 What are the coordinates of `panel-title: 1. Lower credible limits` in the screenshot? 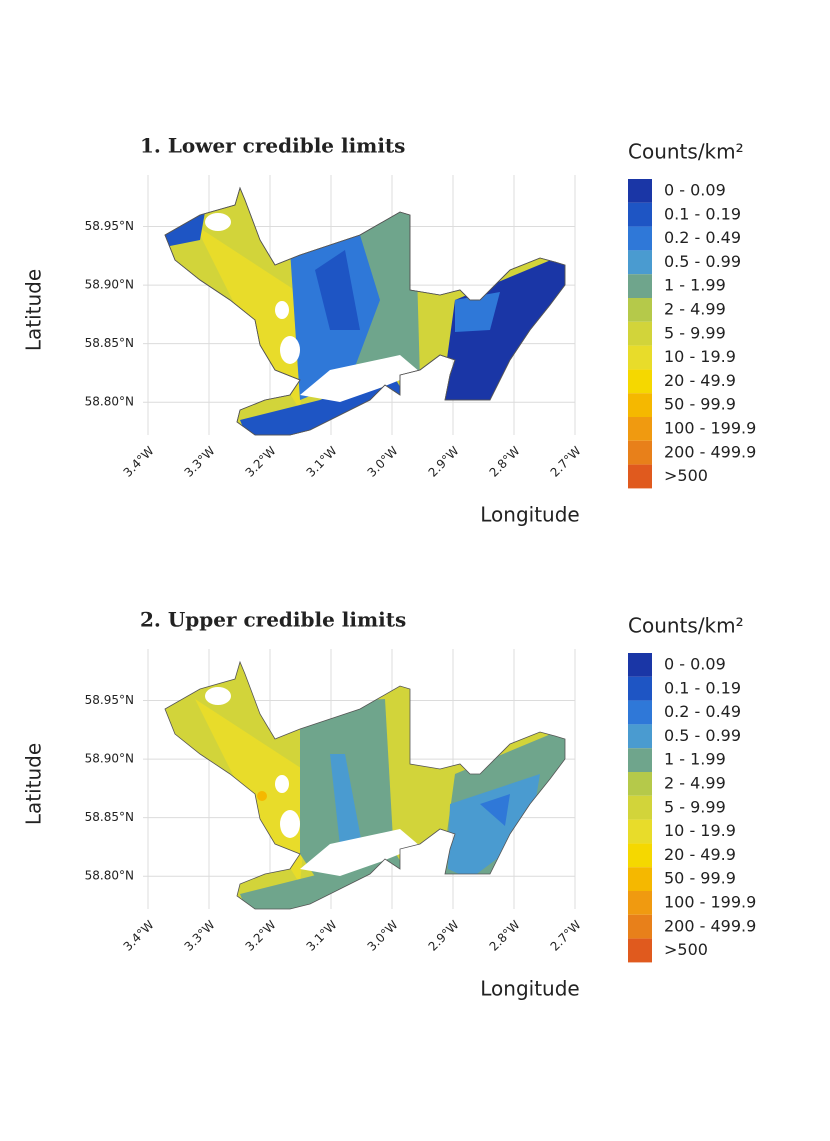 It's located at (272, 146).